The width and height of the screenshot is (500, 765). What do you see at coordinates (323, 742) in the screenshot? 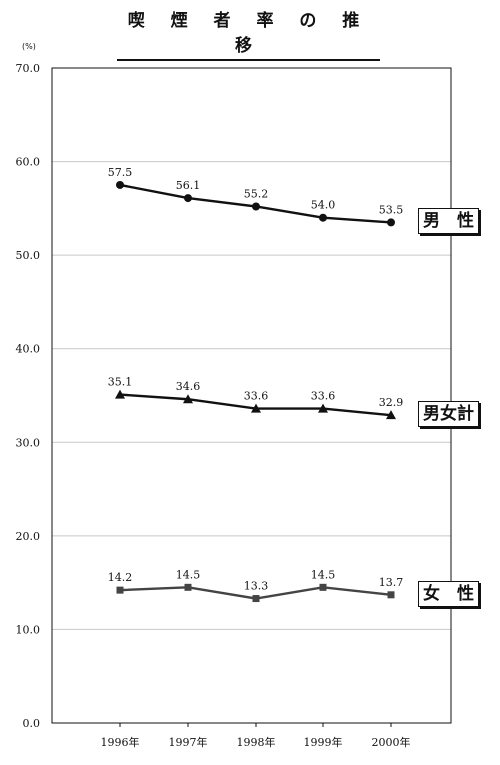
I see `x-tick-label: 1999年` at bounding box center [323, 742].